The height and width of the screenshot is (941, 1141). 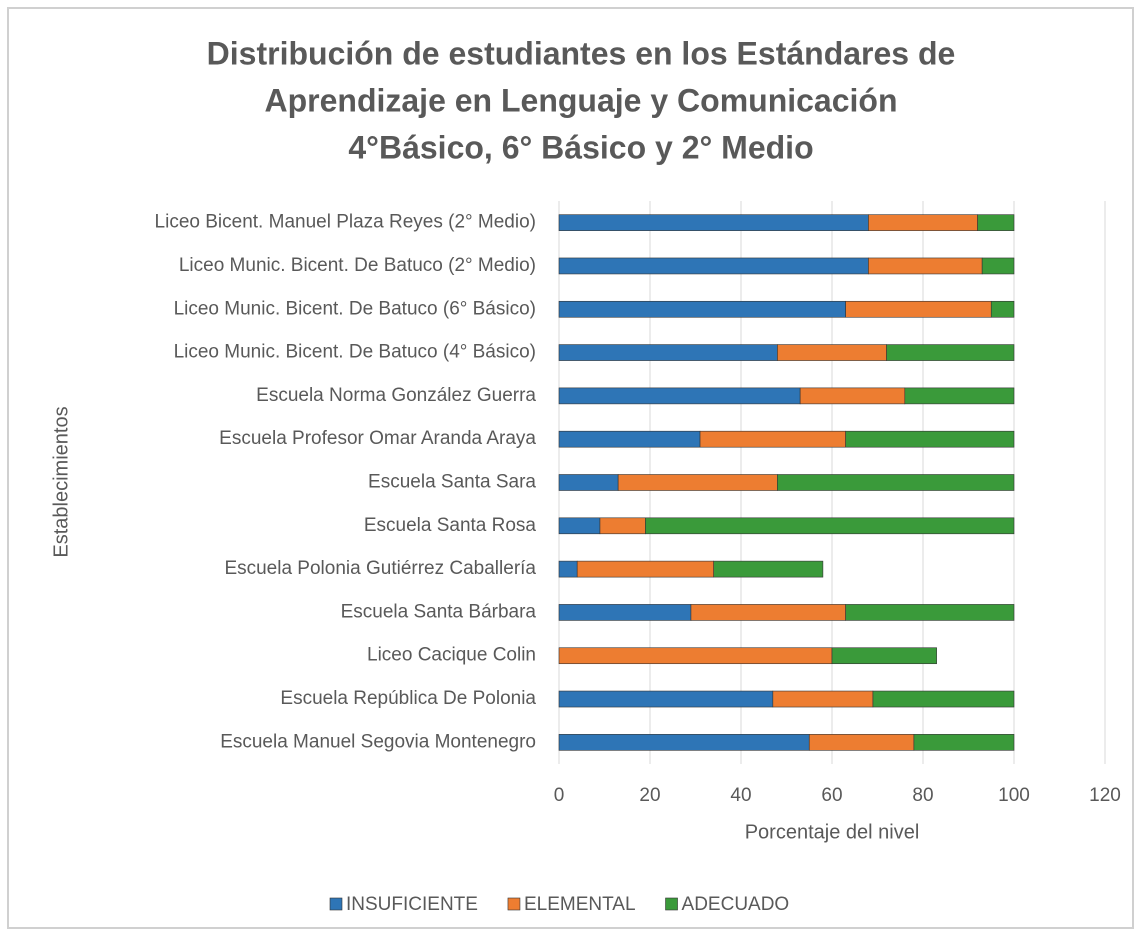 What do you see at coordinates (377, 438) in the screenshot?
I see `y-tick-label: Escuela Profesor Omar Aranda Araya` at bounding box center [377, 438].